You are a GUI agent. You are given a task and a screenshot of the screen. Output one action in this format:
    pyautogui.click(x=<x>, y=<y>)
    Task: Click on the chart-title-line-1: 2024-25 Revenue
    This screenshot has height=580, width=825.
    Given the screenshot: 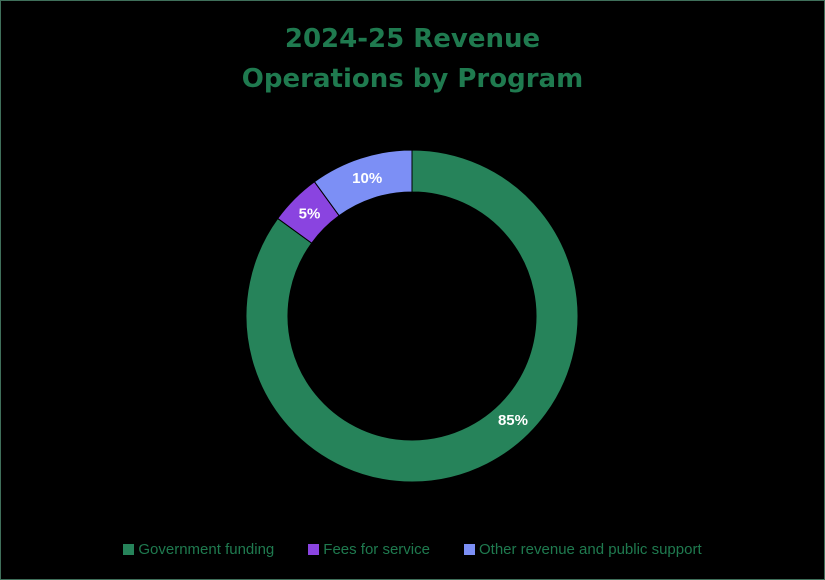 What is the action you would take?
    pyautogui.click(x=412, y=39)
    